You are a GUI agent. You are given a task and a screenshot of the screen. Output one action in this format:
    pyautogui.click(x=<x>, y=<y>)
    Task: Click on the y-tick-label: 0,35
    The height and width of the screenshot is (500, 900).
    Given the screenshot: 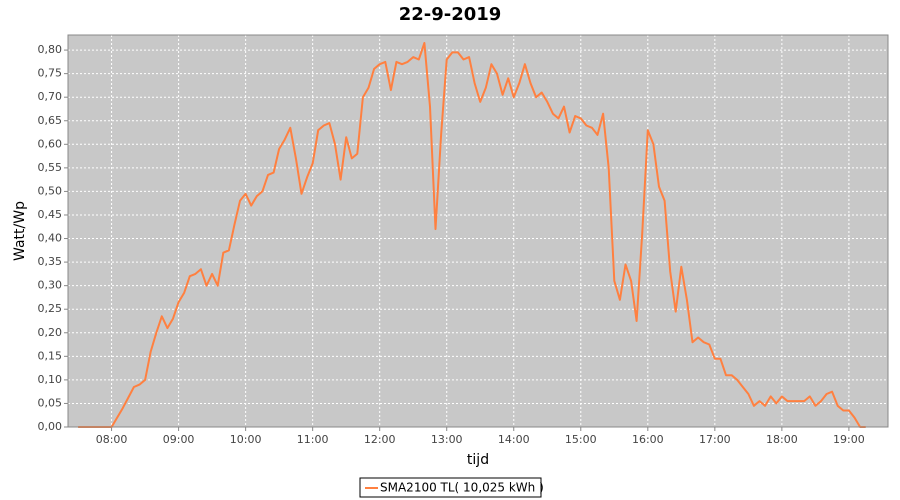 What is the action you would take?
    pyautogui.click(x=50, y=261)
    